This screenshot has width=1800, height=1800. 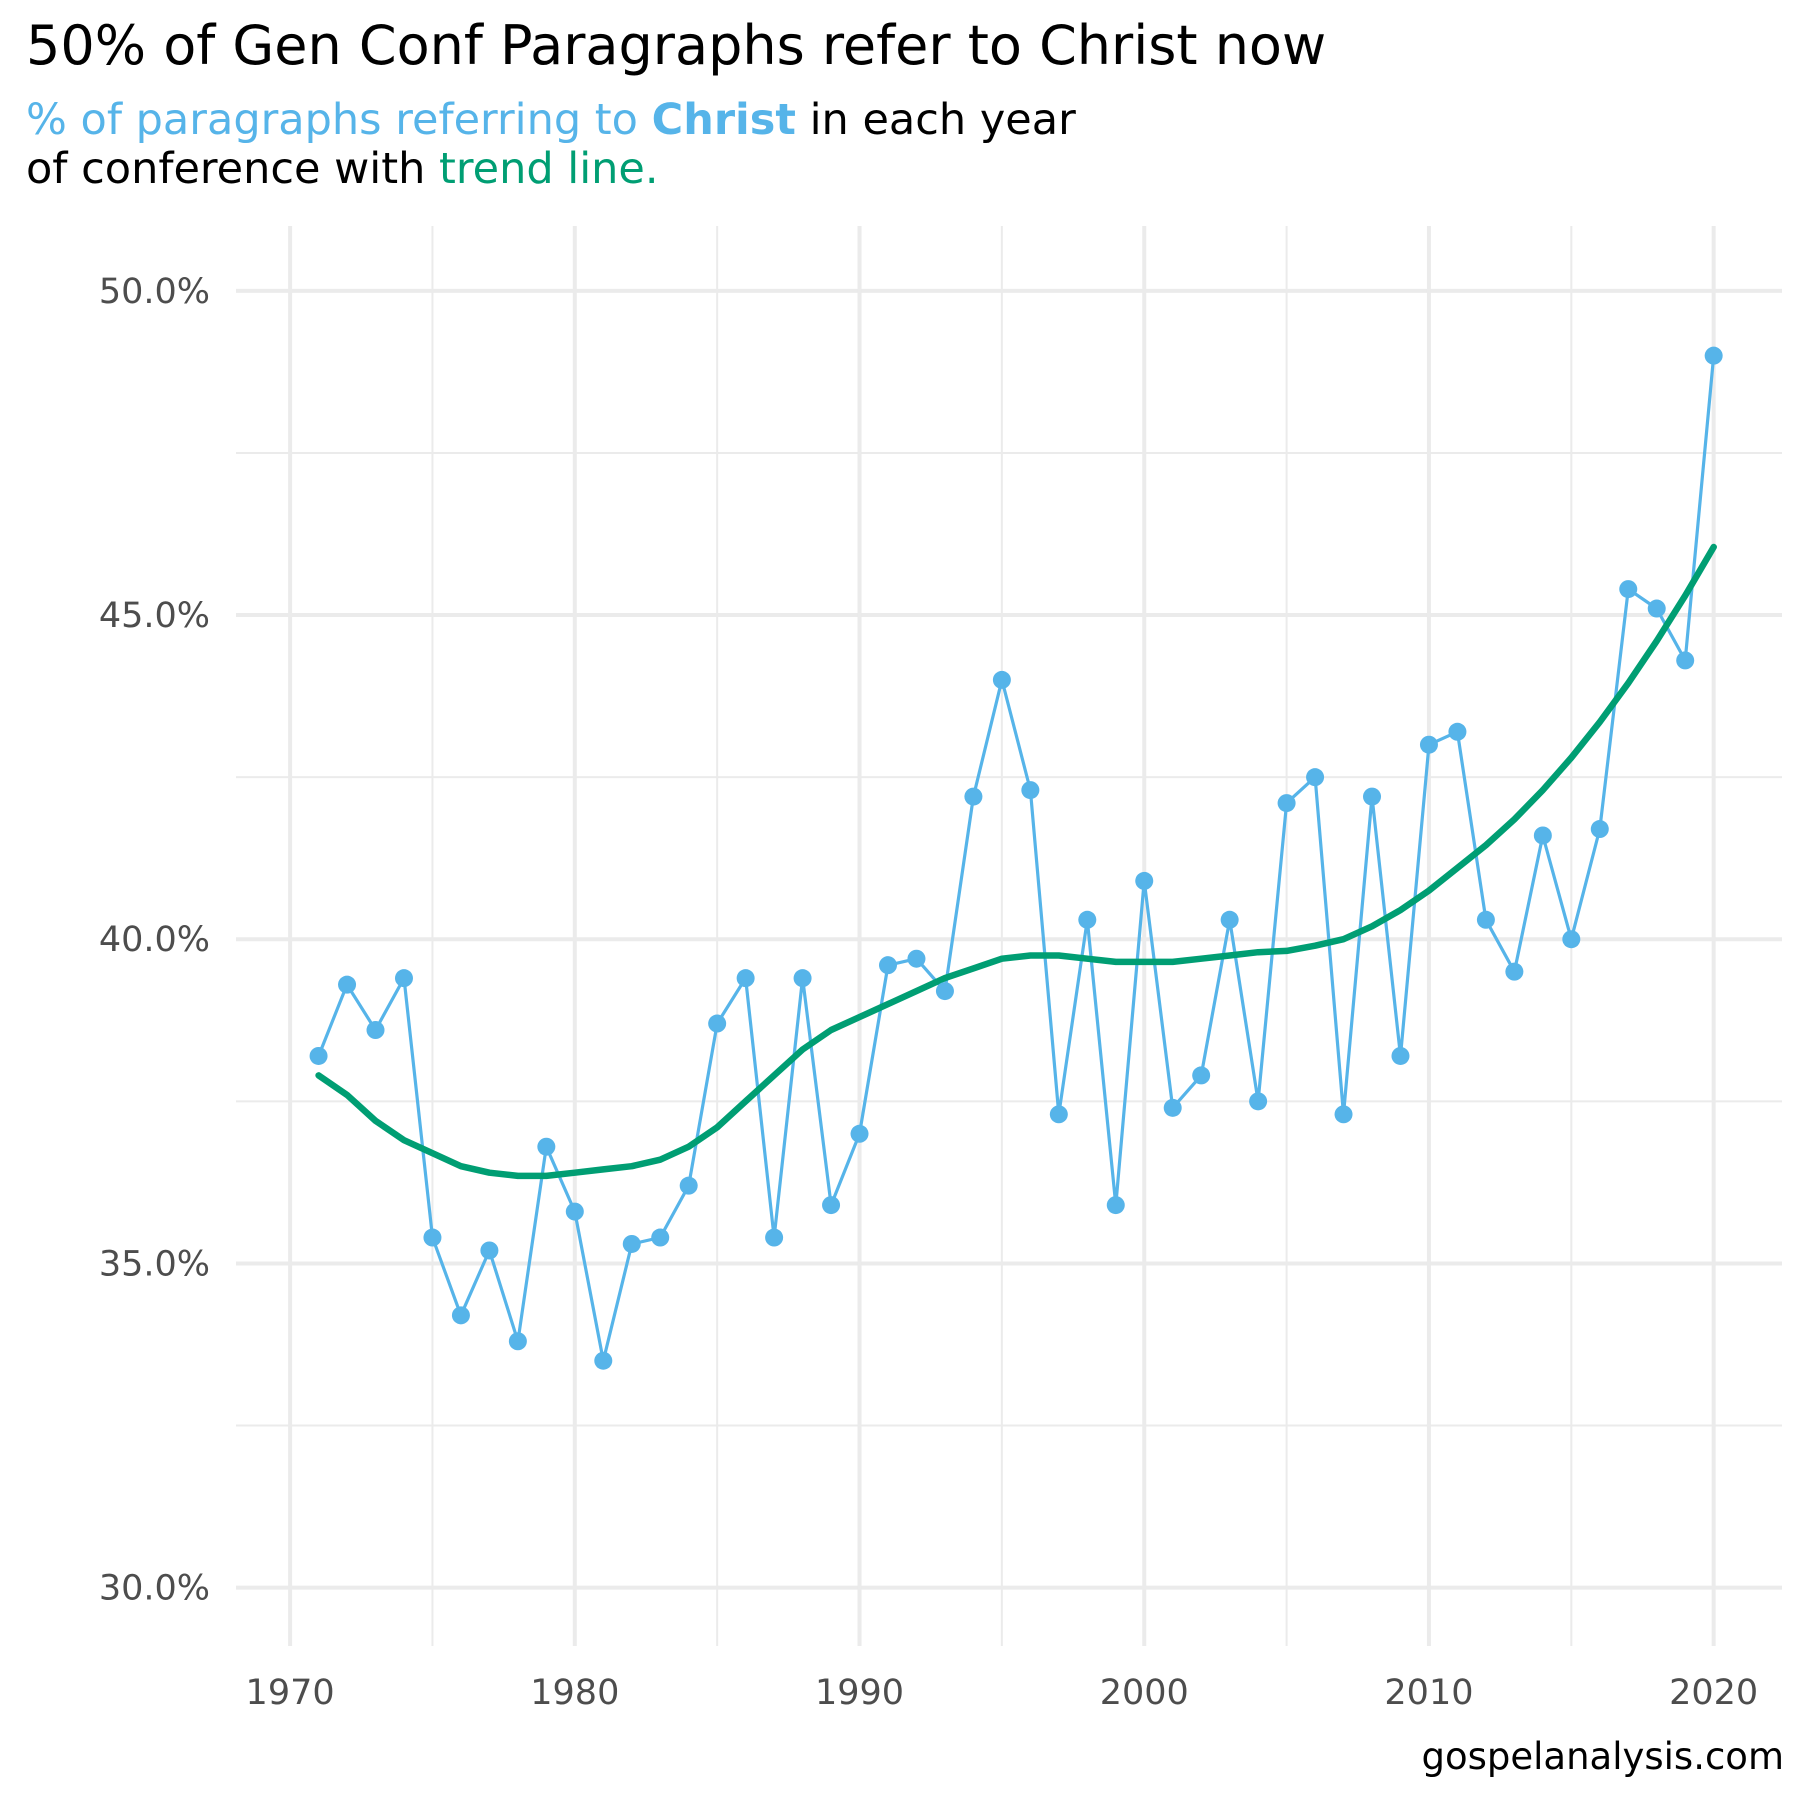 What do you see at coordinates (935, 120) in the screenshot?
I see `subtitle-part-3: in each year` at bounding box center [935, 120].